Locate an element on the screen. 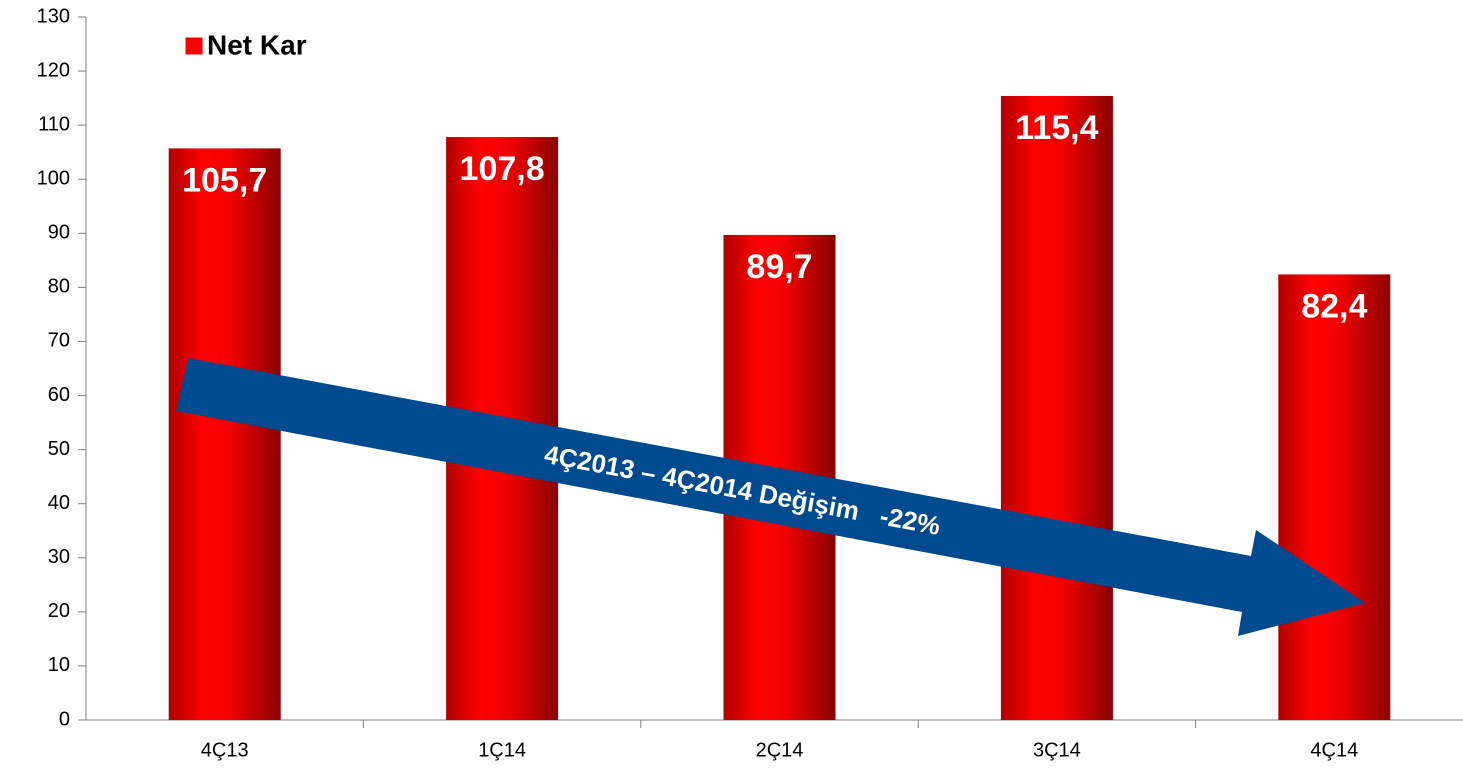  y-tick-label: 120 is located at coordinates (53, 70).